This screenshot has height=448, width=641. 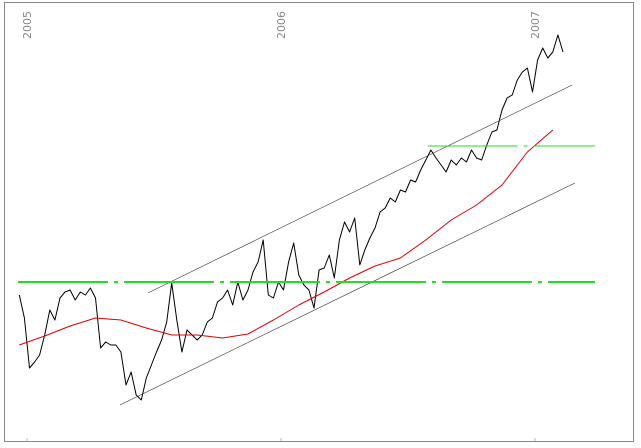 I want to click on x-tick-label: 2006, so click(x=281, y=25).